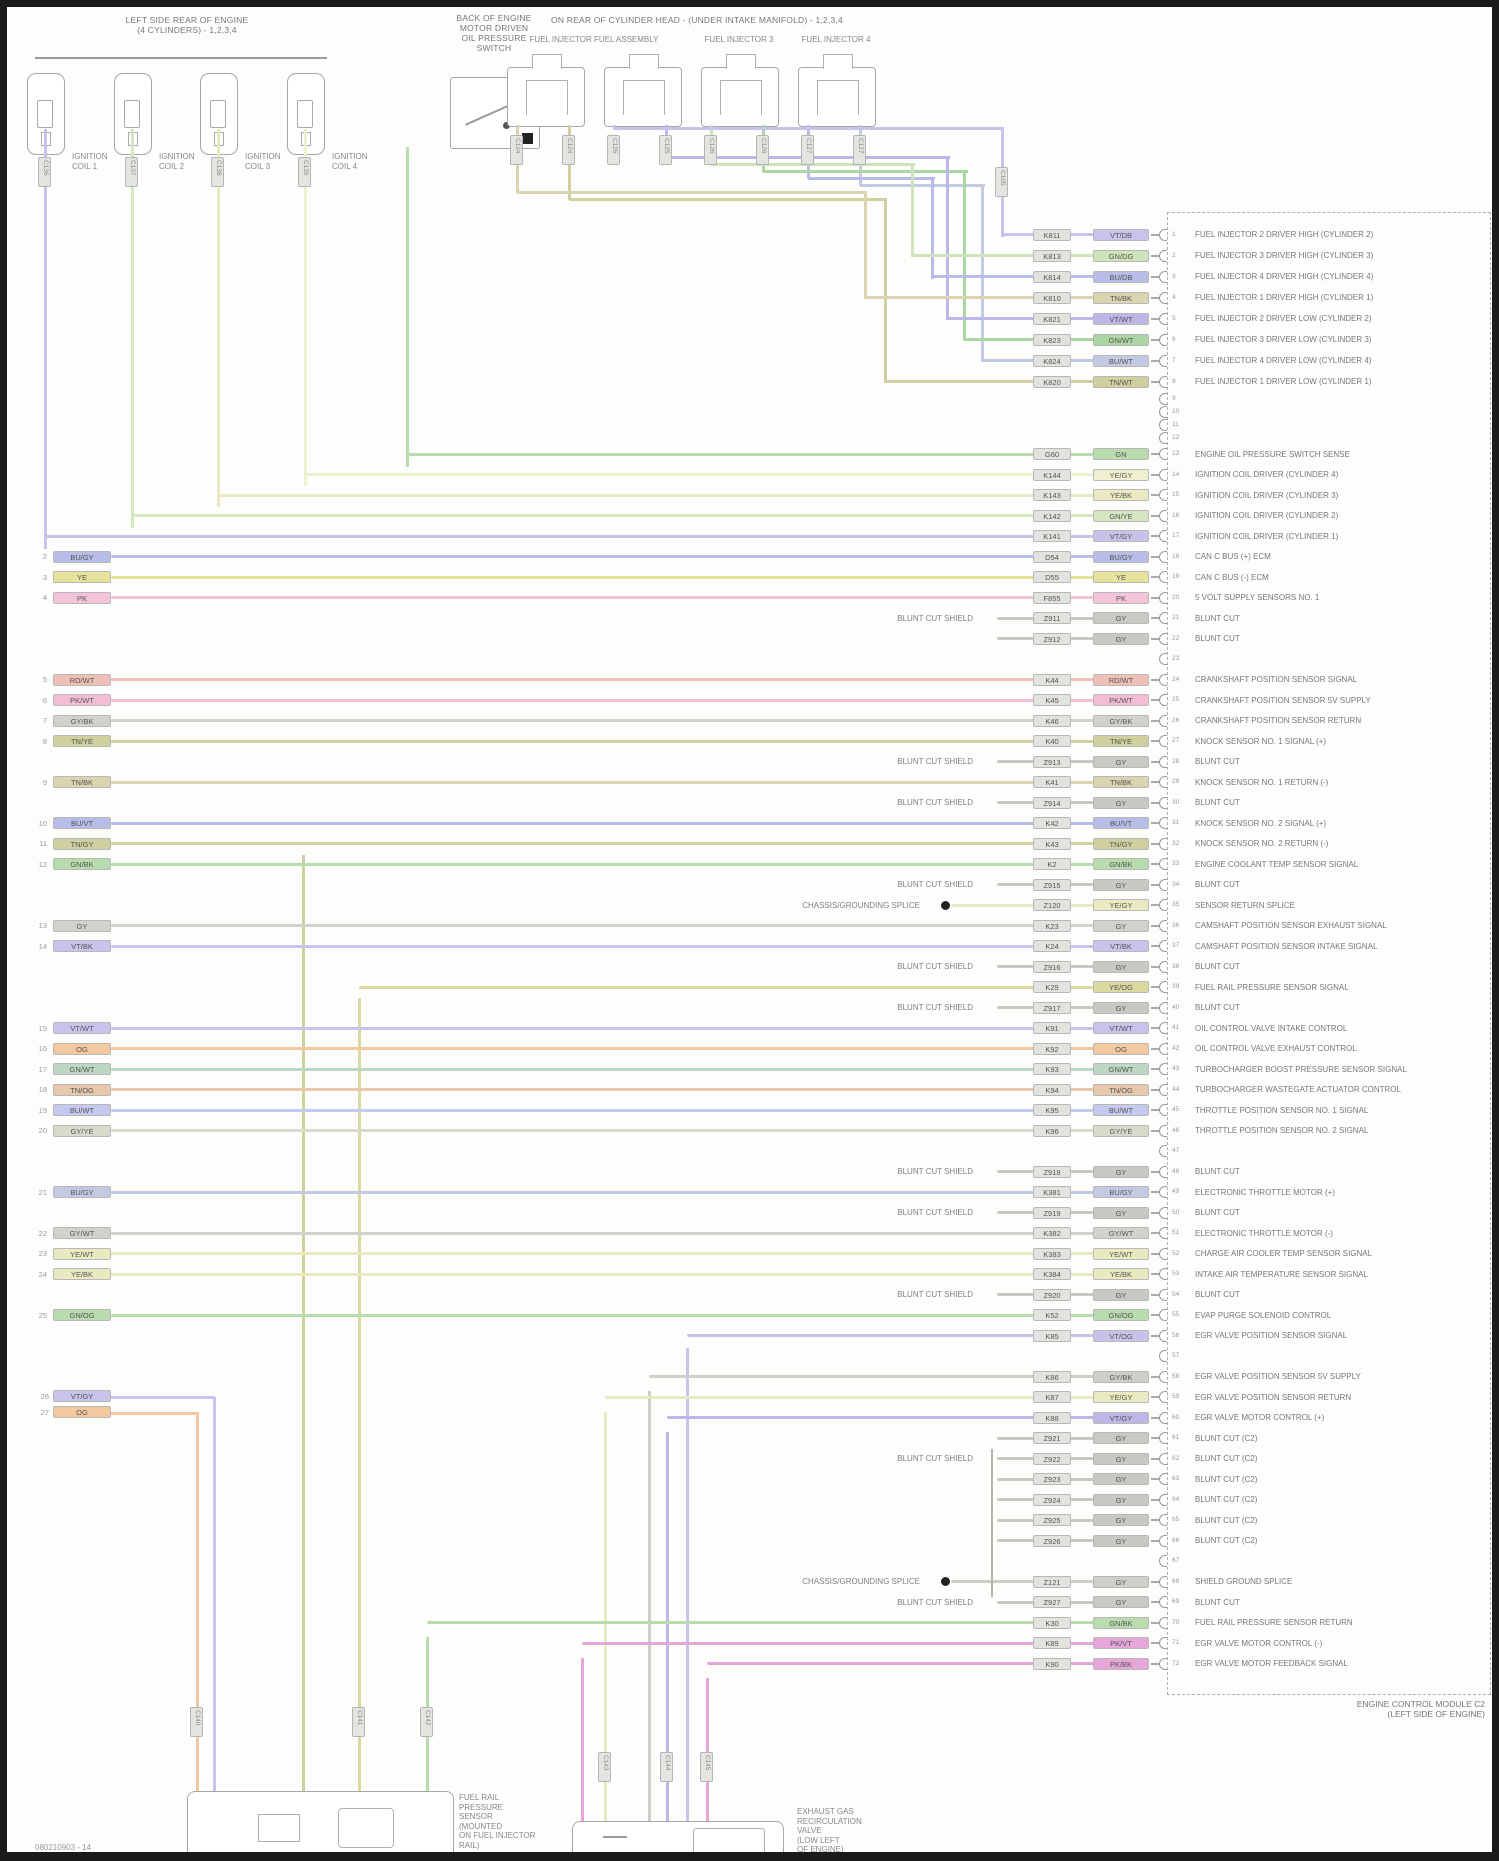  Describe the element at coordinates (82, 843) in the screenshot. I see `left-wire-label: TN/GY` at that location.